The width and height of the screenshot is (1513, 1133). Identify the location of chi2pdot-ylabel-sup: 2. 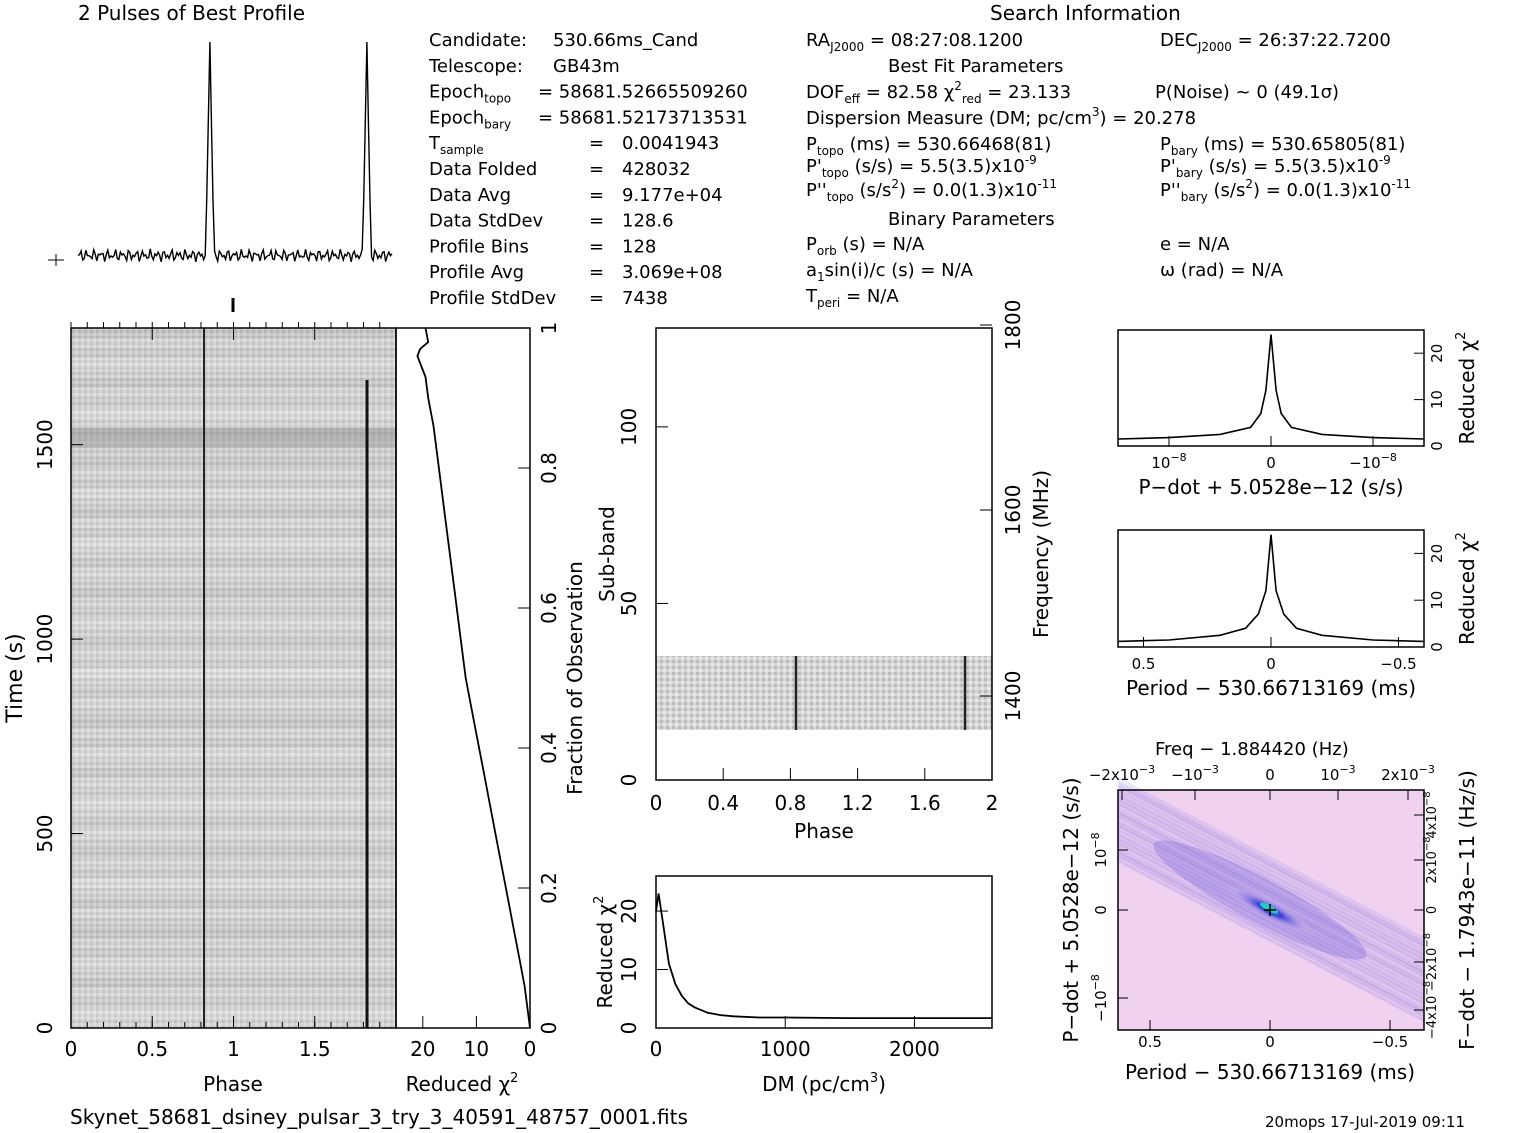
(1461, 336).